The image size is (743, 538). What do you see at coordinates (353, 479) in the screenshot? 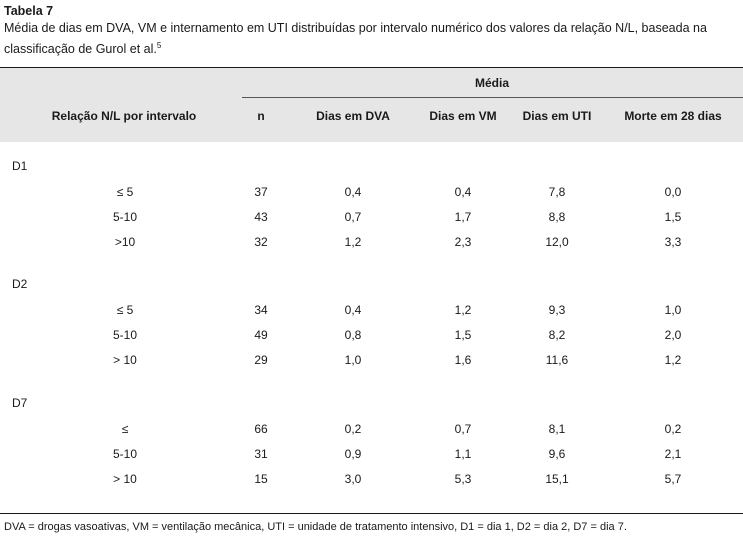
I see `table-cell-g2-r2-c2: 3,0` at bounding box center [353, 479].